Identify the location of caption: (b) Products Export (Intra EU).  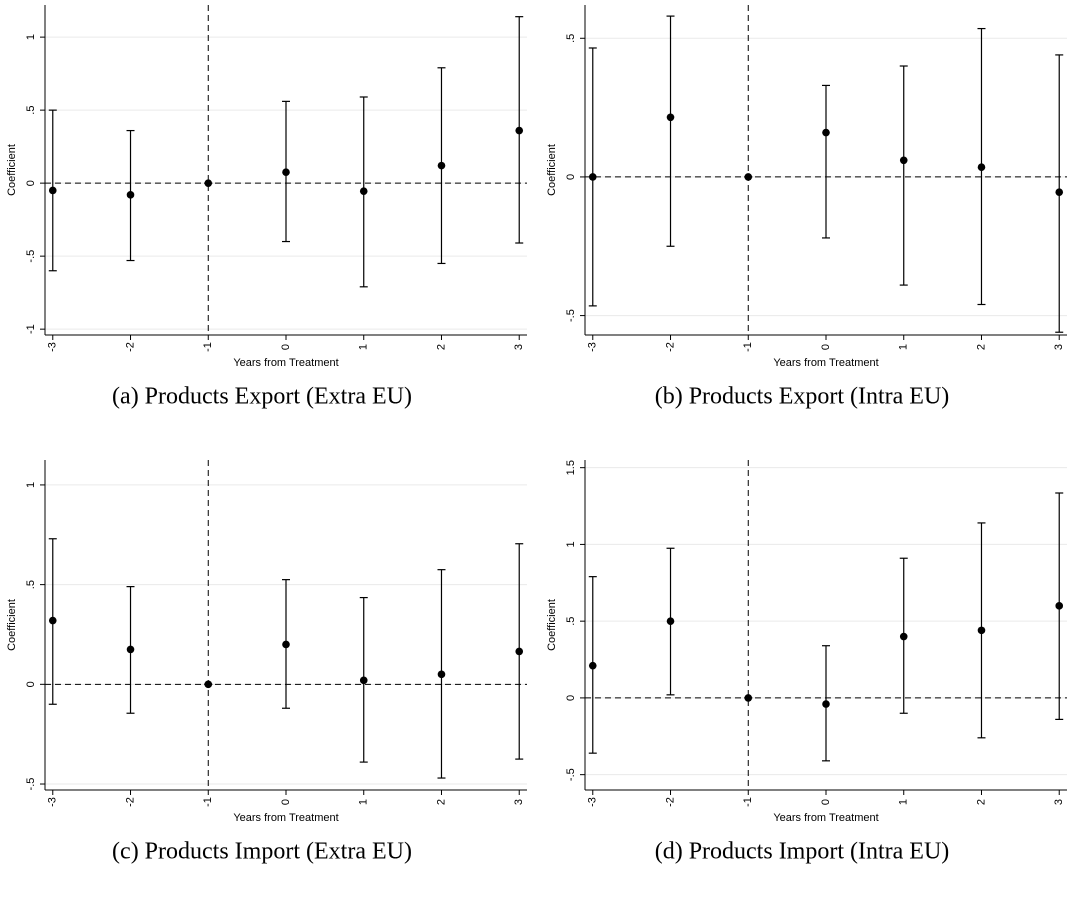
(802, 397).